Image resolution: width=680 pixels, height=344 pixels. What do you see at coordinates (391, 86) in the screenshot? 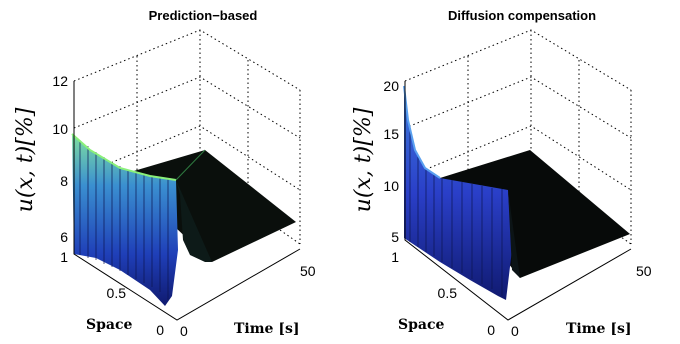
I see `z-tick-label: 20` at bounding box center [391, 86].